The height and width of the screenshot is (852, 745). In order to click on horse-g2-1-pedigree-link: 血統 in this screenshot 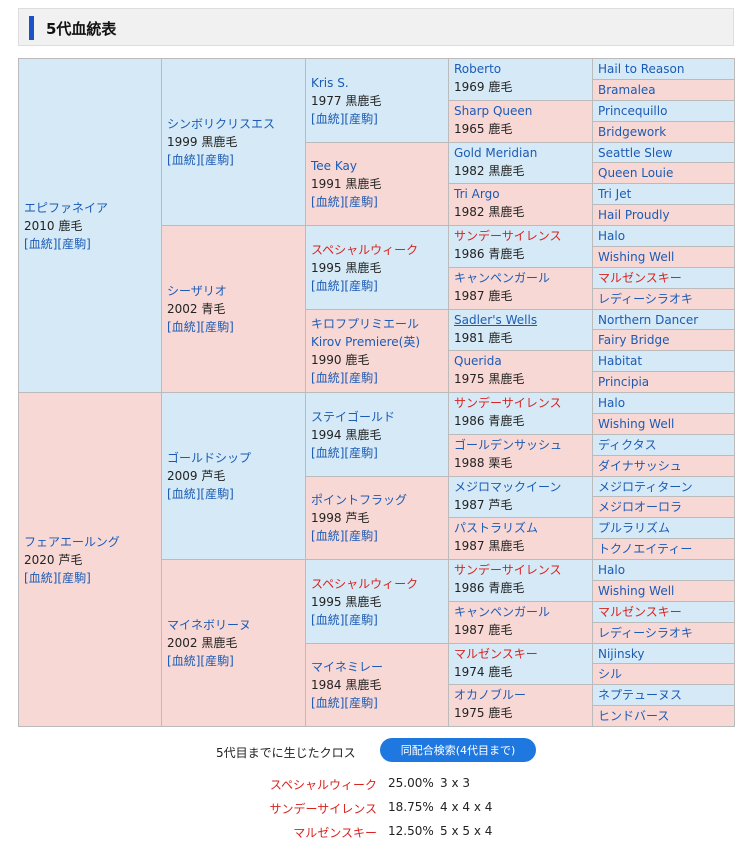, I will do `click(183, 160)`.